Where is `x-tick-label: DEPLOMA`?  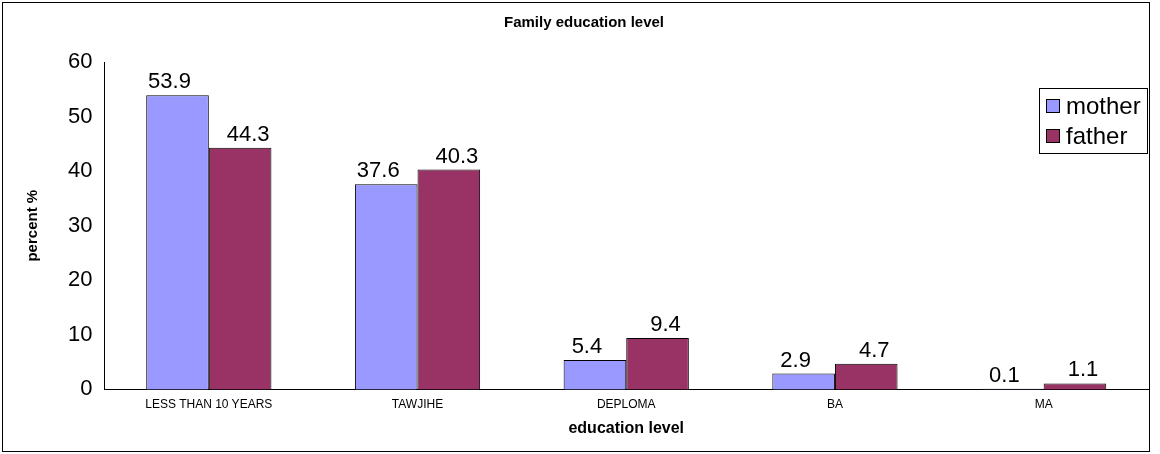
x-tick-label: DEPLOMA is located at coordinates (626, 403).